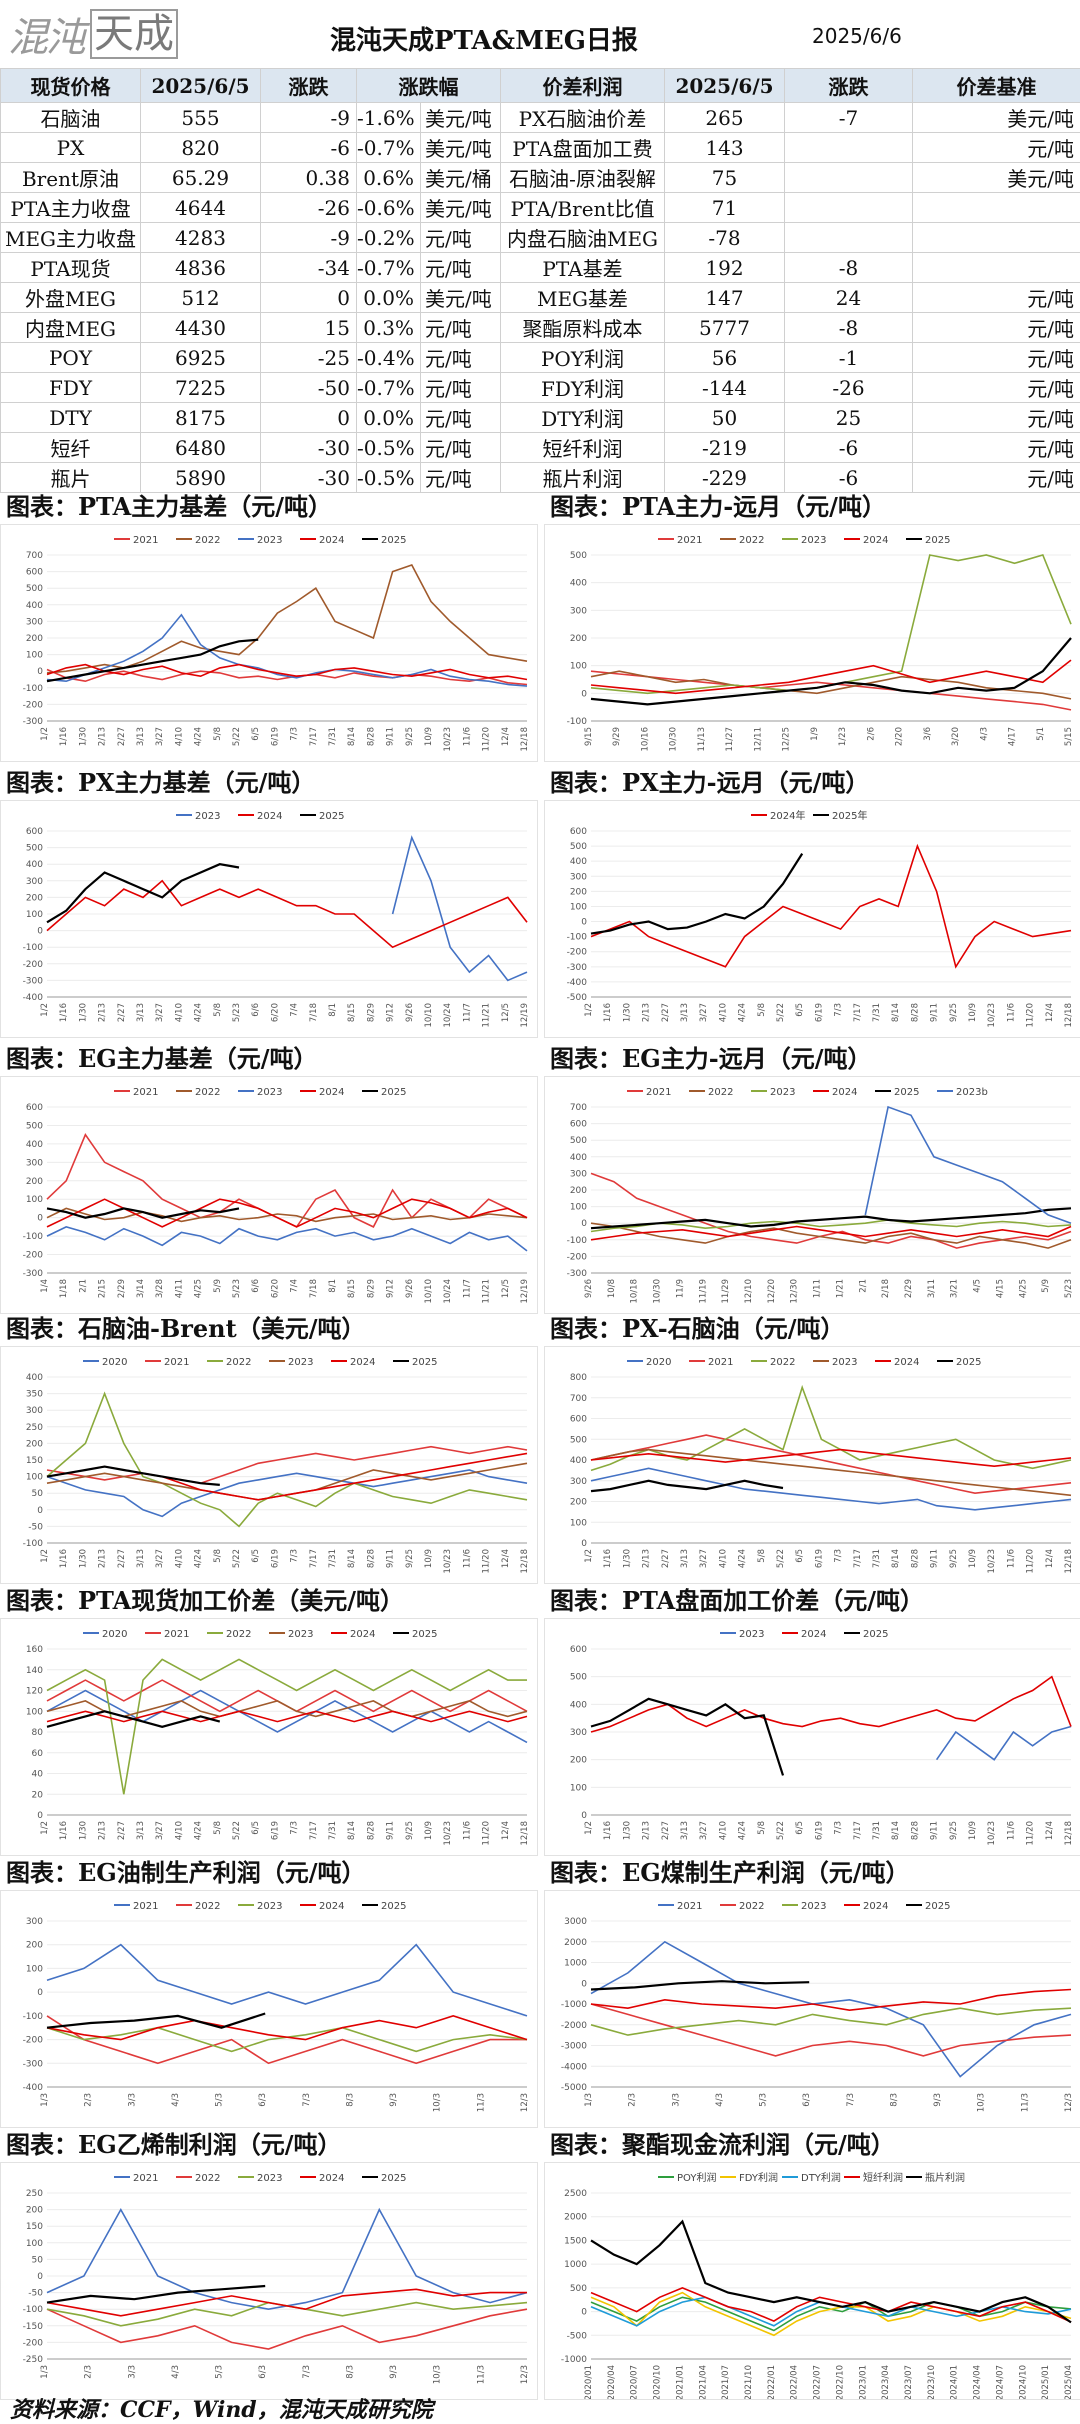 This screenshot has width=1080, height=2424. What do you see at coordinates (506, 1288) in the screenshot?
I see `x-tick-label: 12/5` at bounding box center [506, 1288].